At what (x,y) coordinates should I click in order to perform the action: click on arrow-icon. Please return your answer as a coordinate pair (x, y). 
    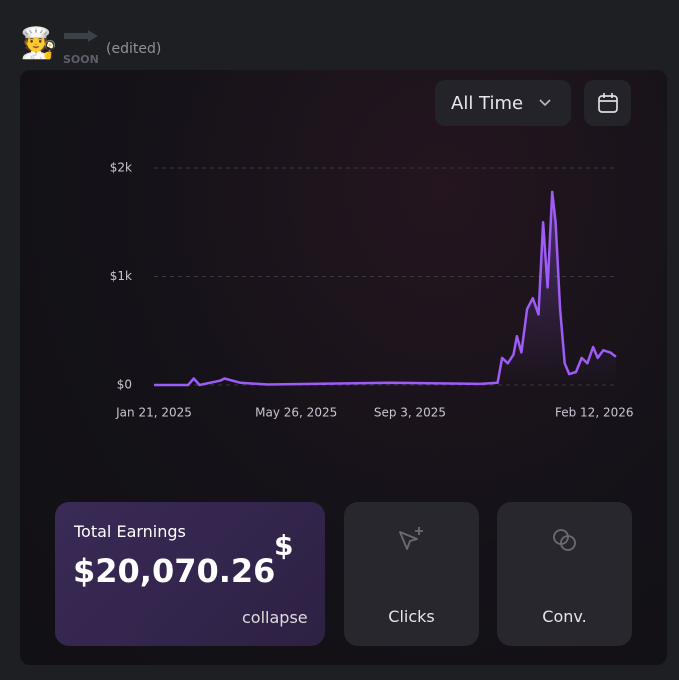
    Looking at the image, I should click on (81, 36).